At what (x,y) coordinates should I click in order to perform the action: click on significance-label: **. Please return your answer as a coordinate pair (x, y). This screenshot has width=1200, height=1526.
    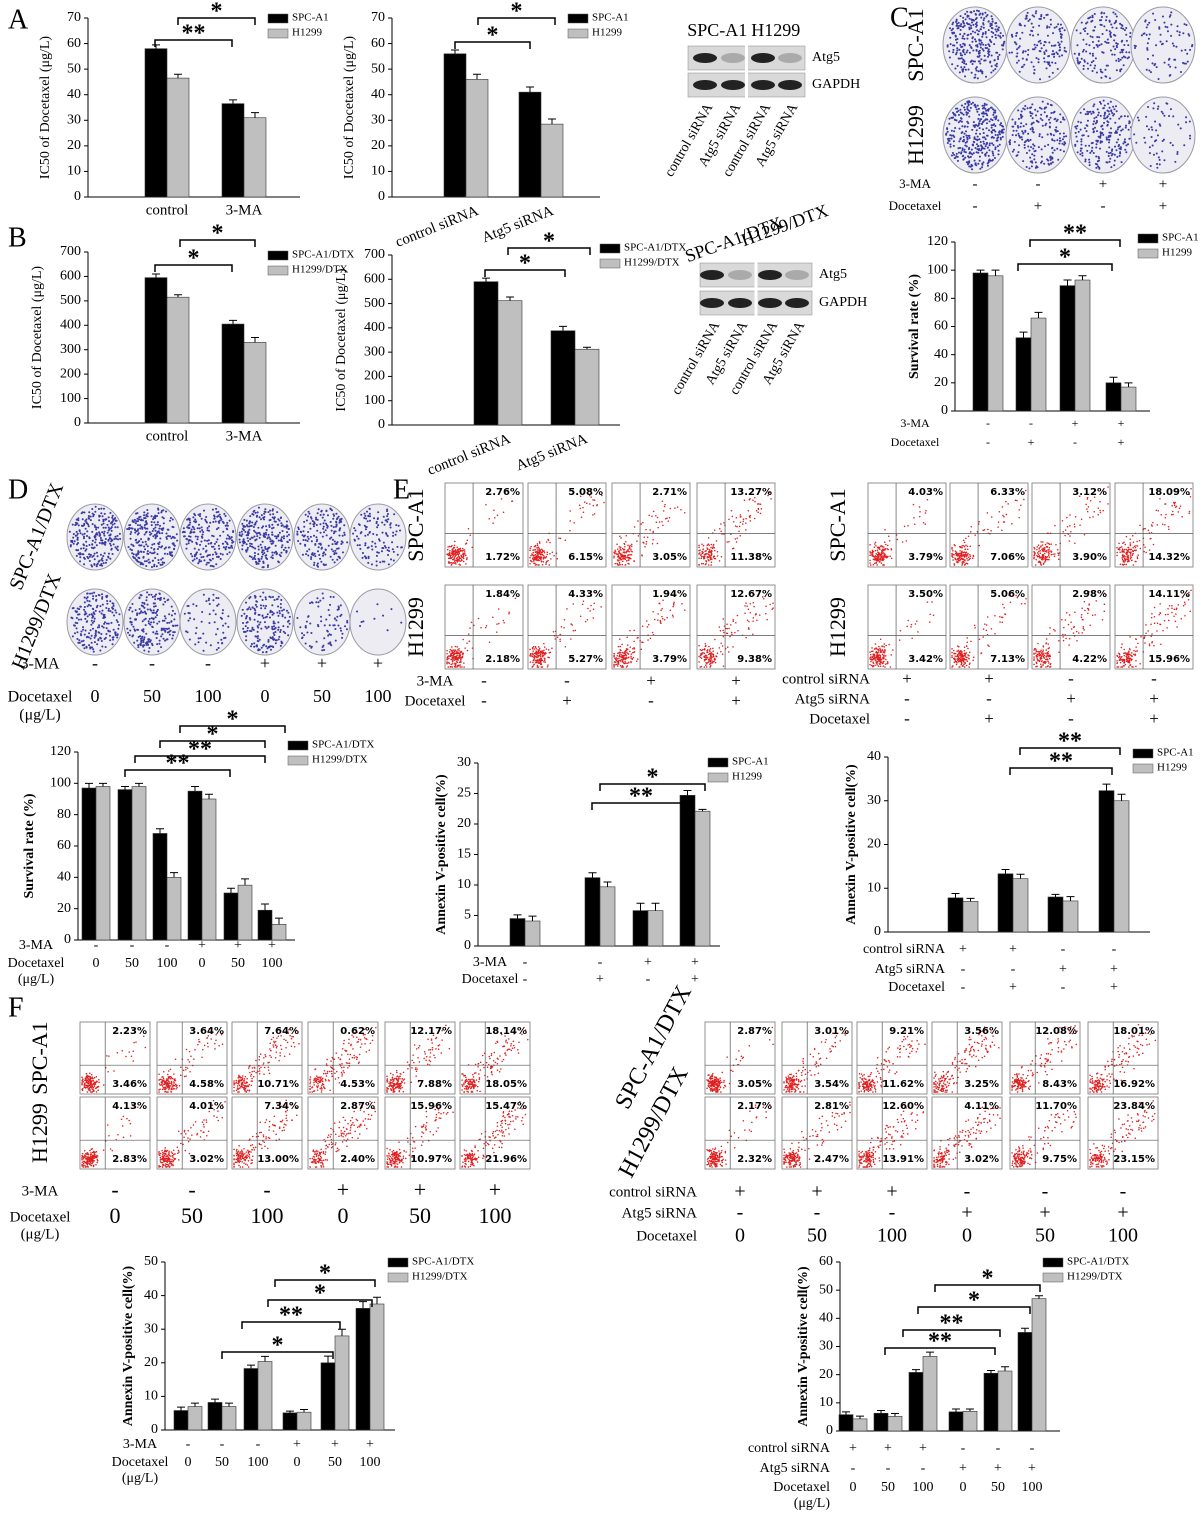
    Looking at the image, I should click on (940, 1342).